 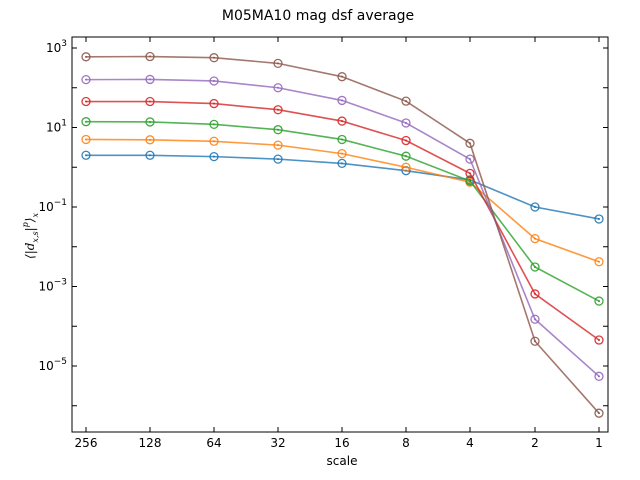 I want to click on y-tick-label: 10⁻³, so click(x=52, y=286).